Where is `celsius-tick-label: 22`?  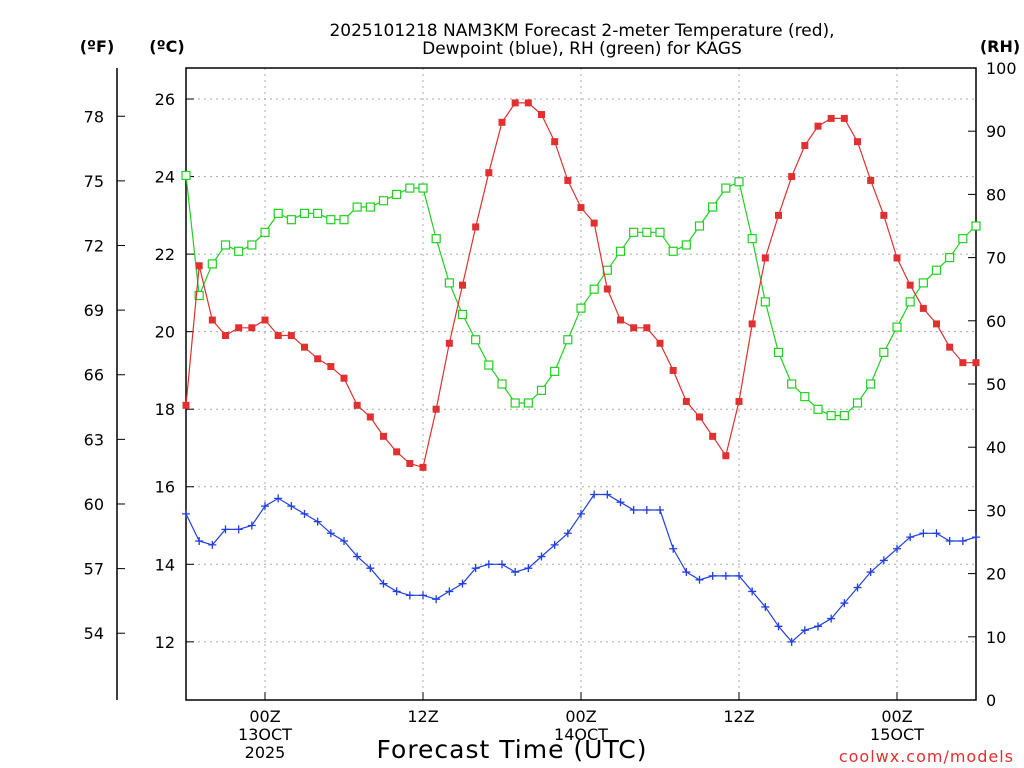
celsius-tick-label: 22 is located at coordinates (165, 254).